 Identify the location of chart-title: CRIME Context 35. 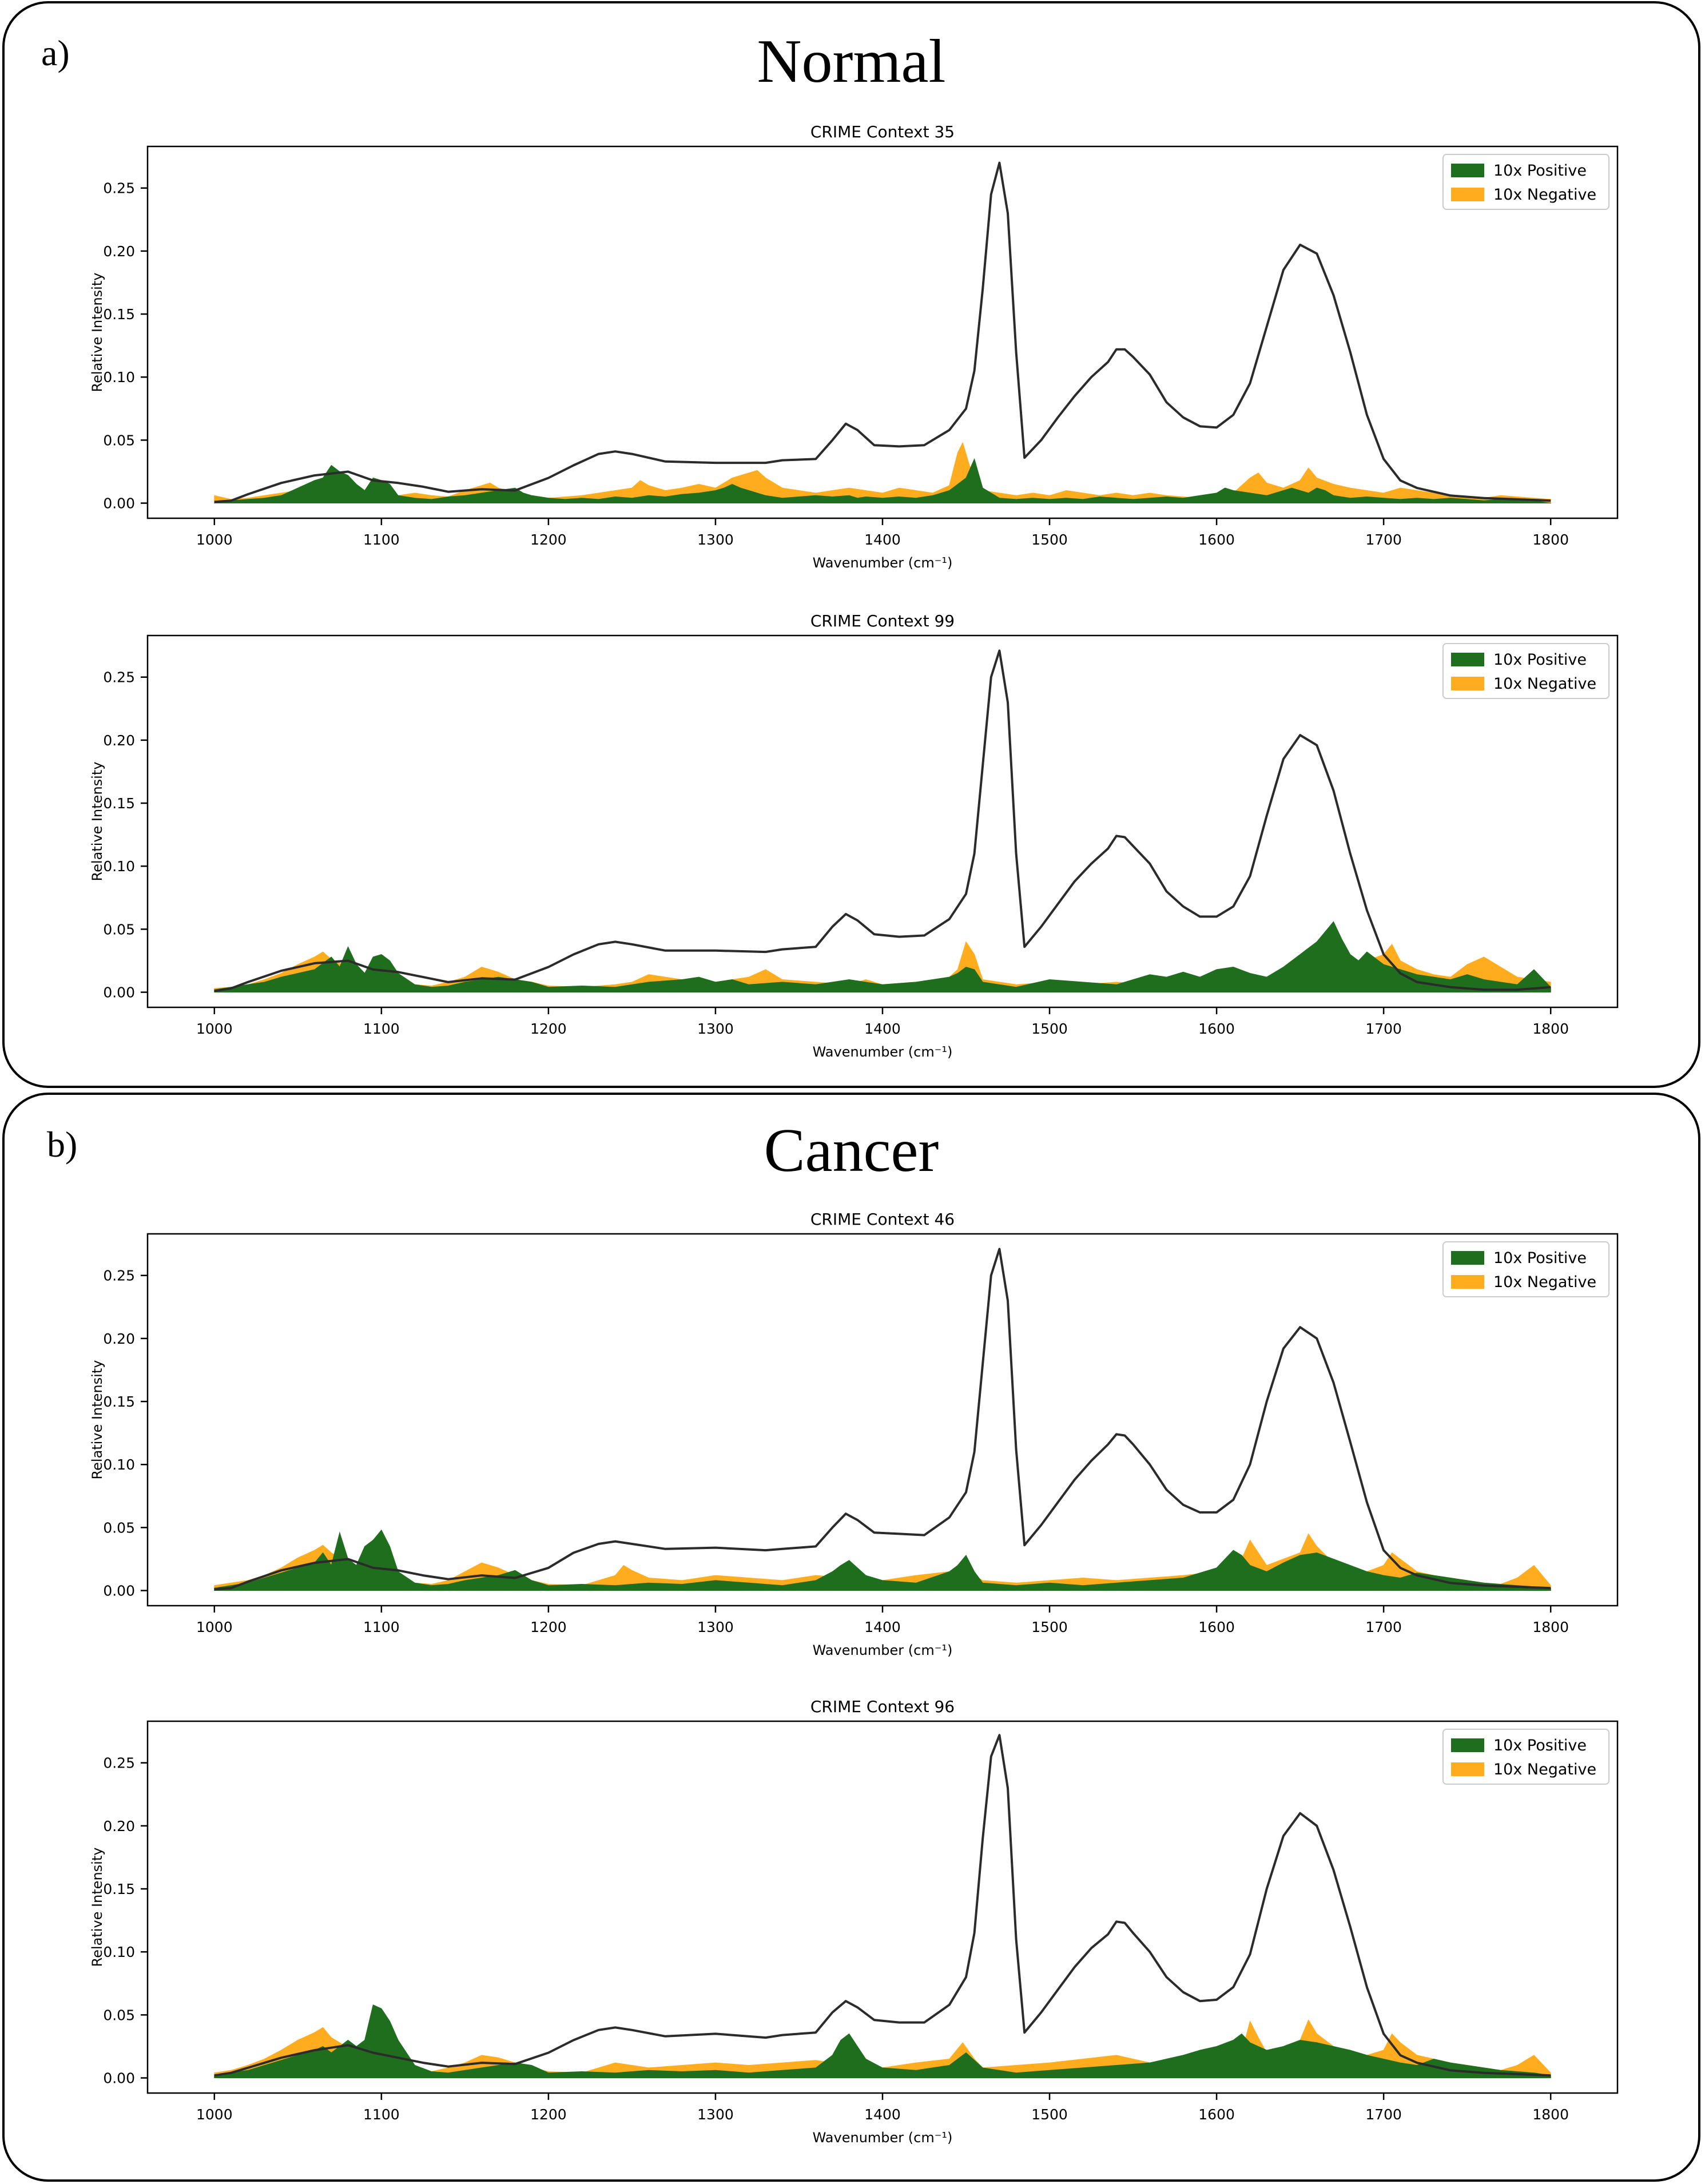
(882, 131).